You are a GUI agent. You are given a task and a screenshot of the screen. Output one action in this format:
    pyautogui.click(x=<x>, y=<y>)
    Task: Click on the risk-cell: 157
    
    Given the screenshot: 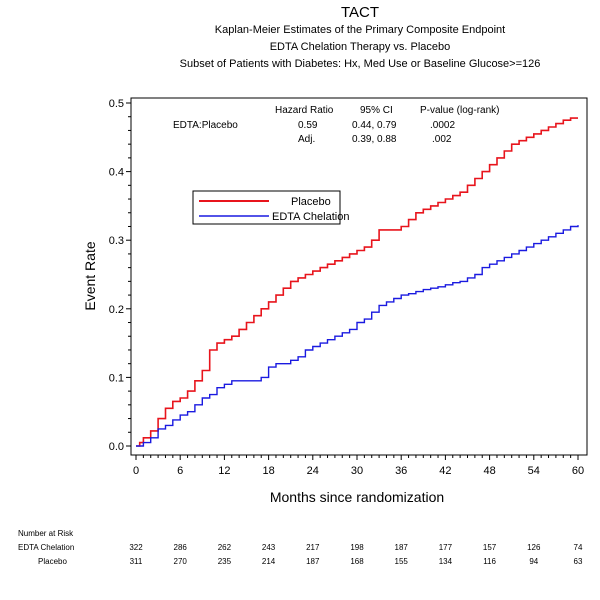 What is the action you would take?
    pyautogui.click(x=489, y=547)
    